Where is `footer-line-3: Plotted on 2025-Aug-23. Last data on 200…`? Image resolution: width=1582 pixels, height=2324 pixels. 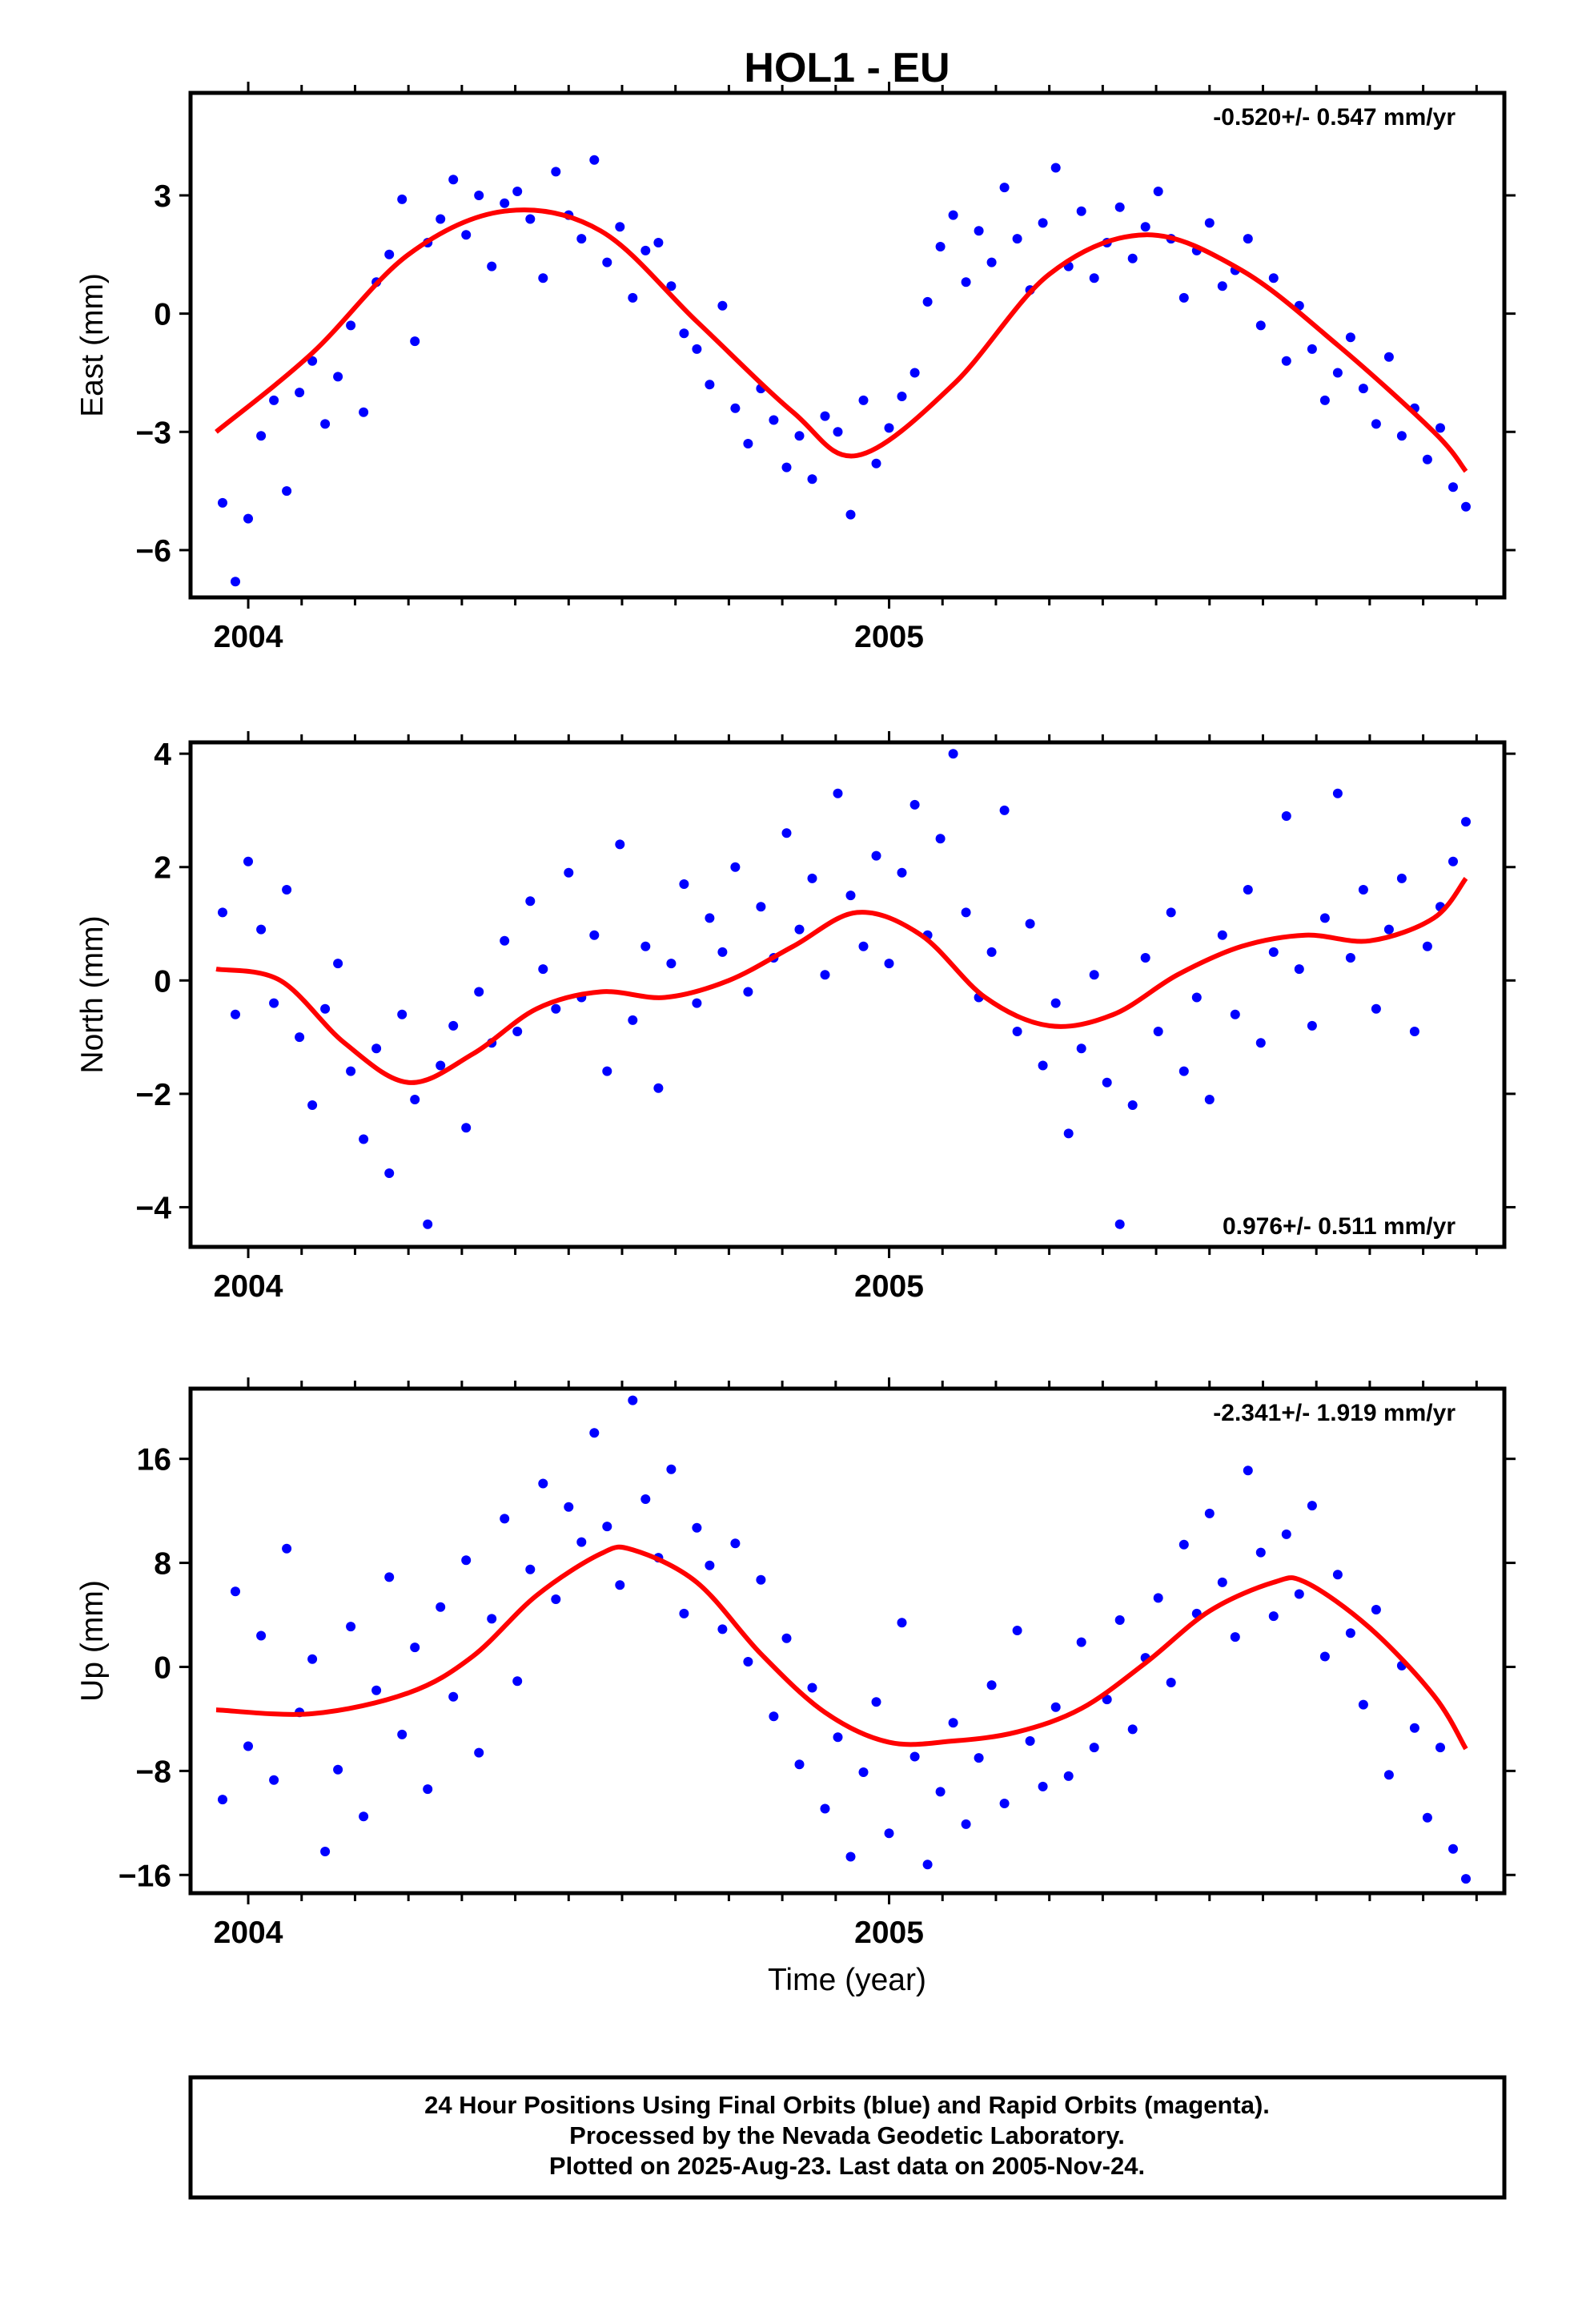 footer-line-3: Plotted on 2025-Aug-23. Last data on 200… is located at coordinates (847, 2166).